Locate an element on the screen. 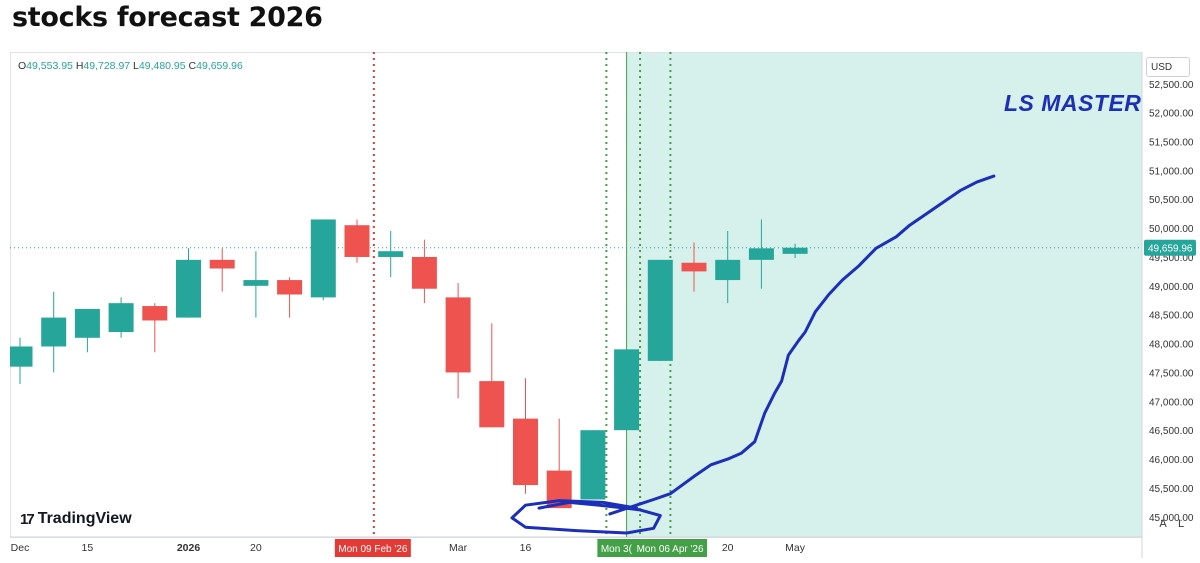 The image size is (1200, 563). price-tick-label: 47,500.00 is located at coordinates (1171, 373).